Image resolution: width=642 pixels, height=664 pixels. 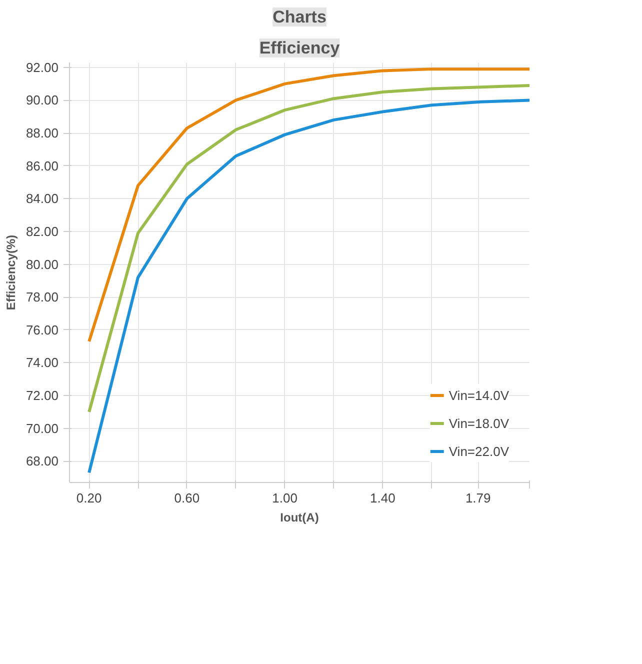 What do you see at coordinates (42, 297) in the screenshot?
I see `y-tick-label: 78.00` at bounding box center [42, 297].